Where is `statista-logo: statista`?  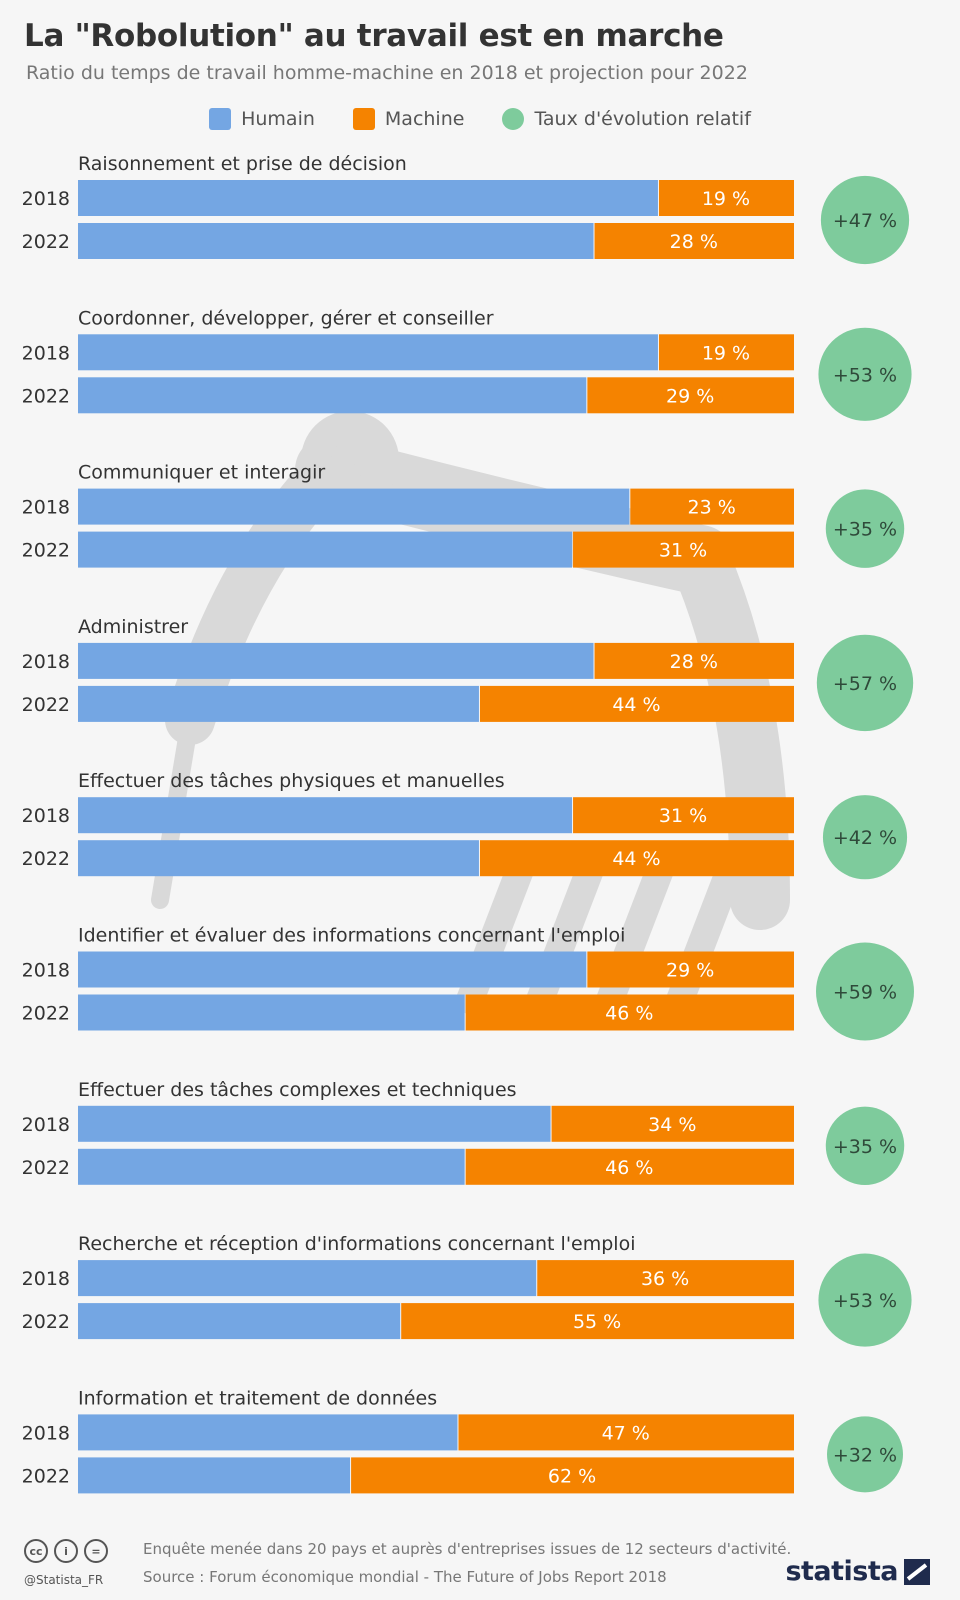
statista-logo: statista is located at coordinates (857, 1571).